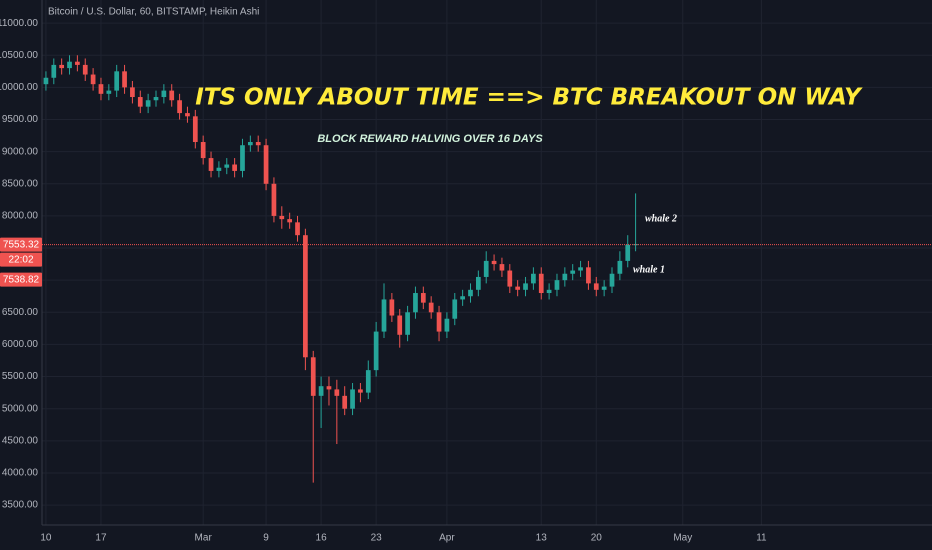  I want to click on y-tick-label: 8000.00, so click(20, 216).